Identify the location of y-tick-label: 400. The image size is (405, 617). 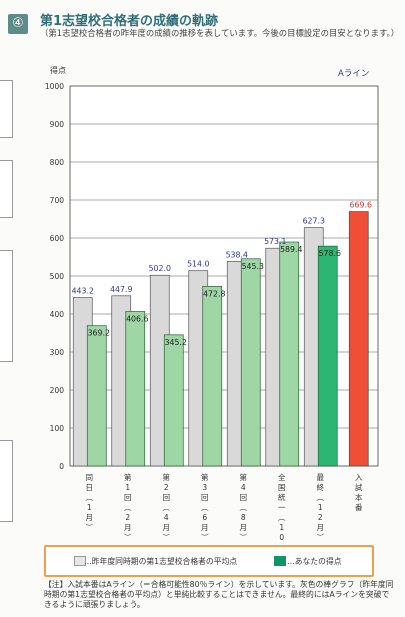
(57, 314).